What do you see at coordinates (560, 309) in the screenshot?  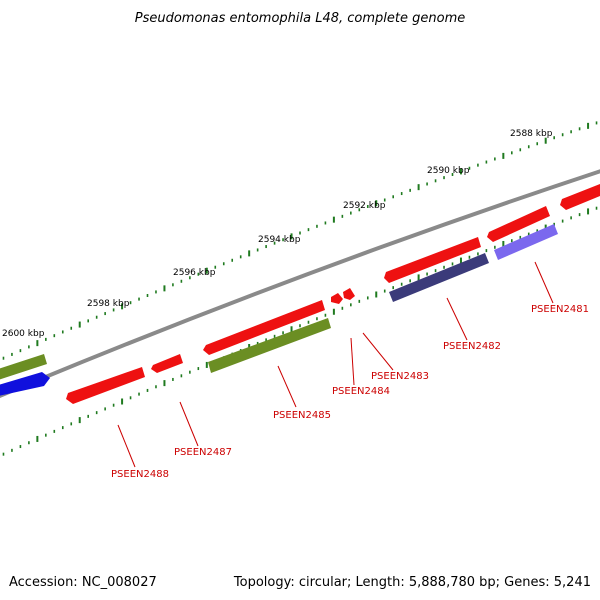 I see `gene-label: PSEEN2481` at bounding box center [560, 309].